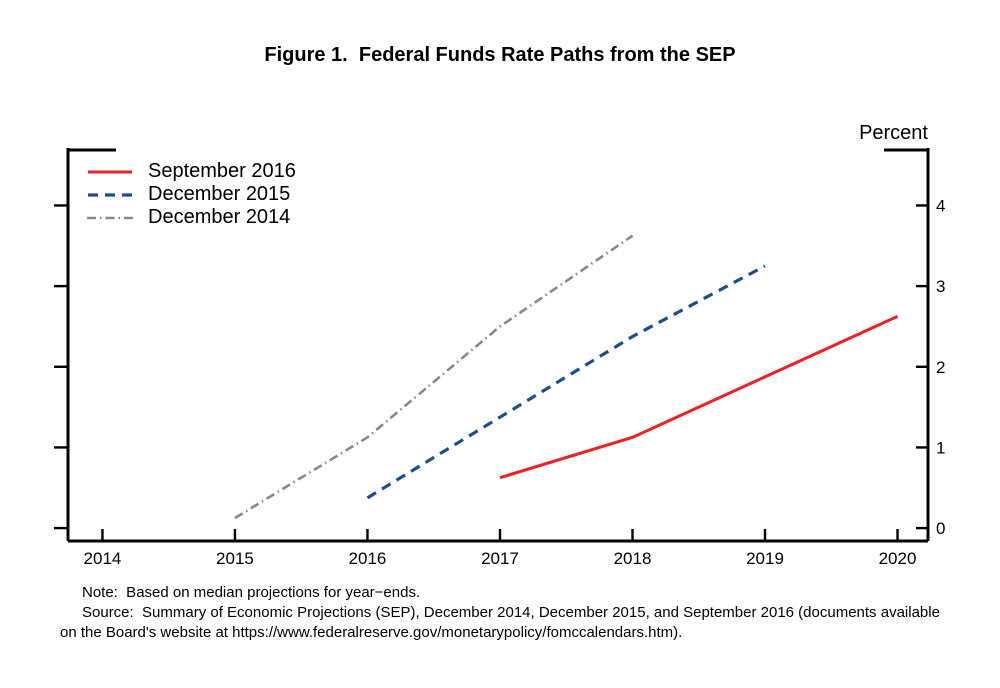 The height and width of the screenshot is (688, 1000). What do you see at coordinates (219, 217) in the screenshot?
I see `legend-label: December 2014` at bounding box center [219, 217].